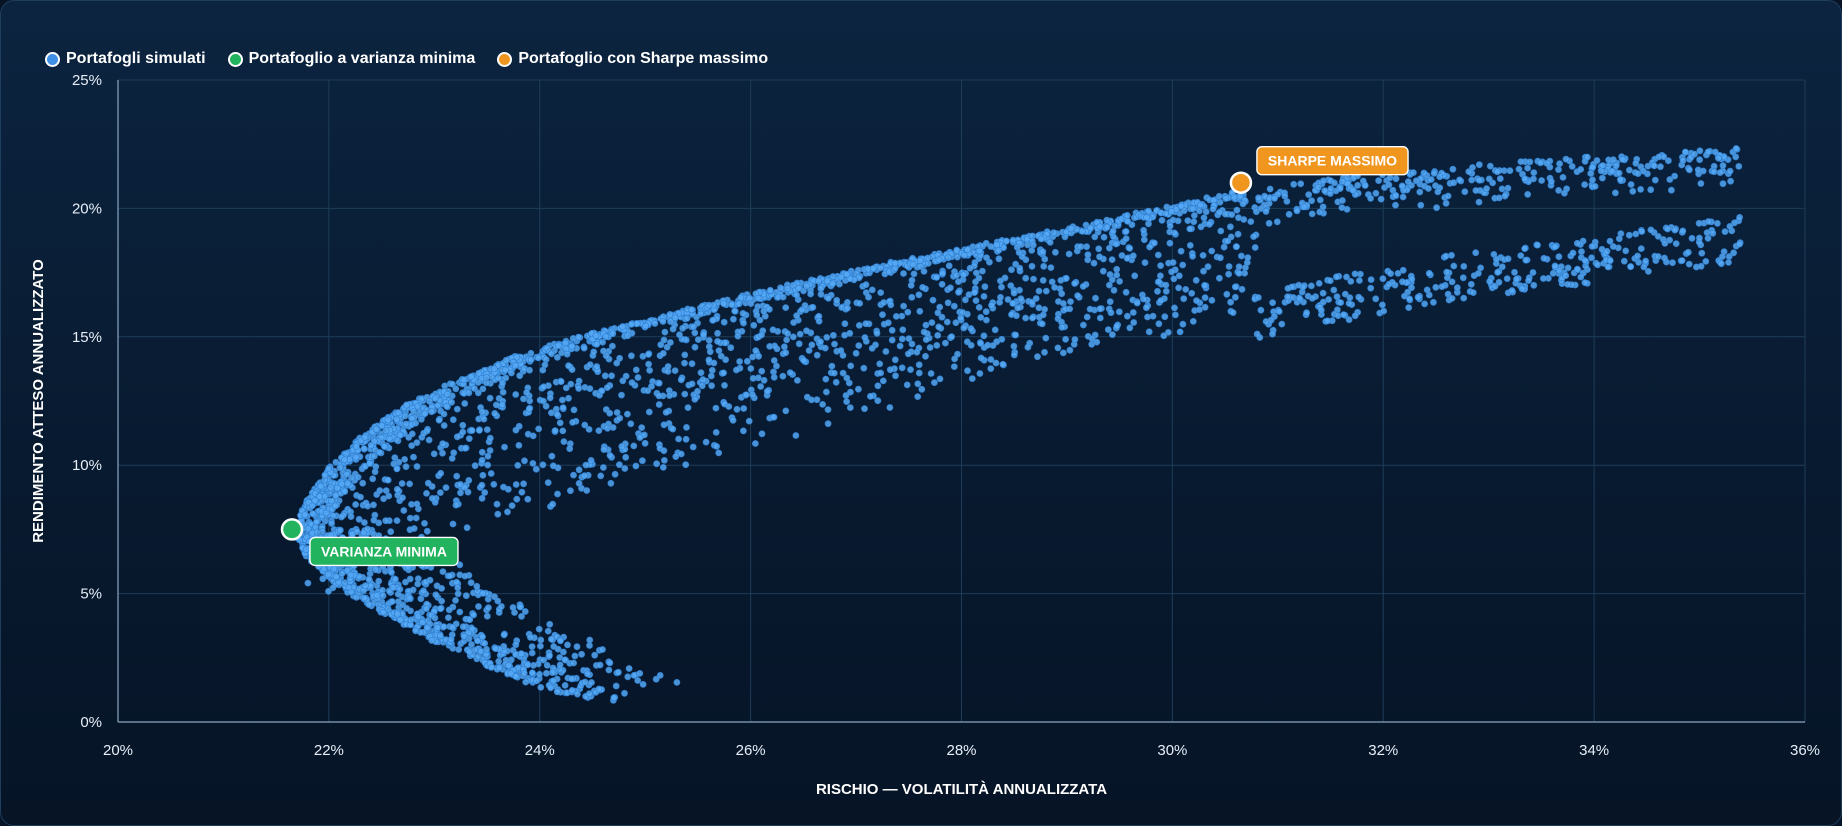 Image resolution: width=1842 pixels, height=826 pixels. I want to click on legend-item-simulated: Portafogli simulati, so click(125, 59).